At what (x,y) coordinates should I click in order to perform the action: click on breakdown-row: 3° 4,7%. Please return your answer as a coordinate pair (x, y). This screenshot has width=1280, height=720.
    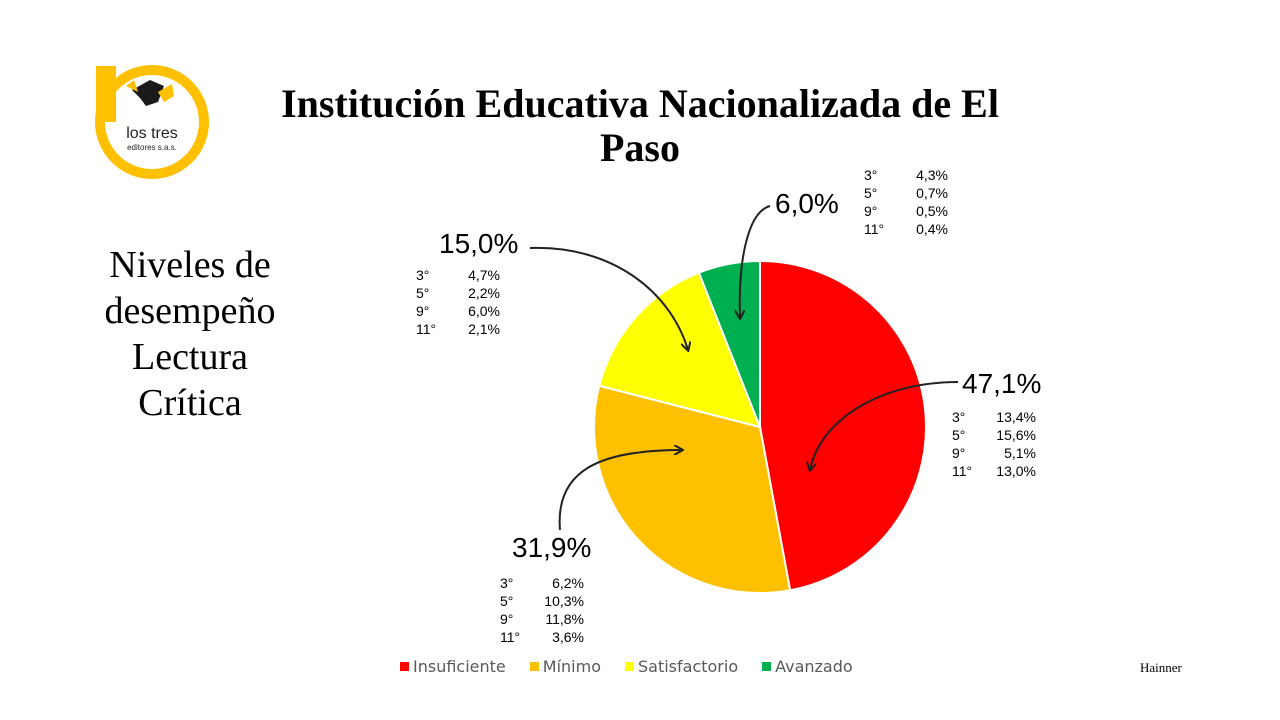
    Looking at the image, I should click on (458, 275).